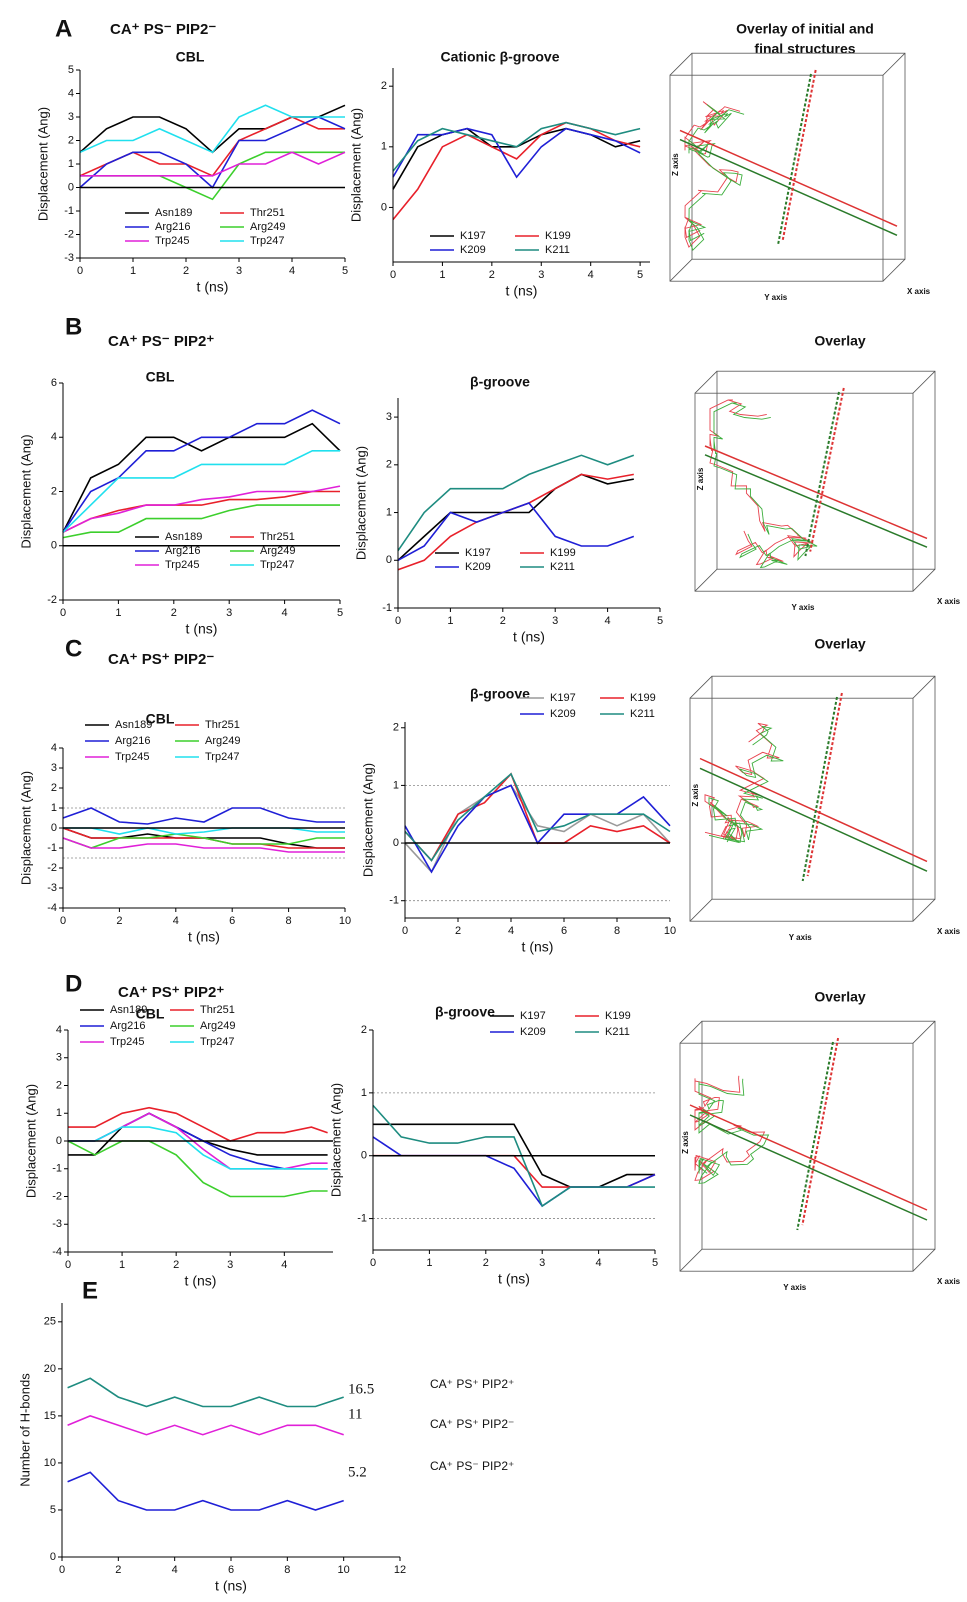 The image size is (967, 1602). I want to click on y-tick-label: -1, so click(387, 608).